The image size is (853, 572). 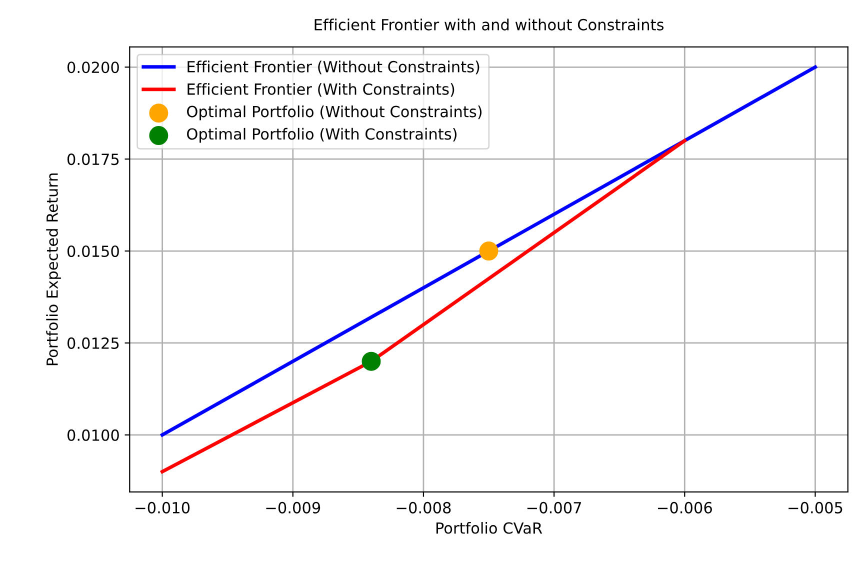 What do you see at coordinates (321, 135) in the screenshot?
I see `legend-label: Optimal Portfolio (With Constraints)` at bounding box center [321, 135].